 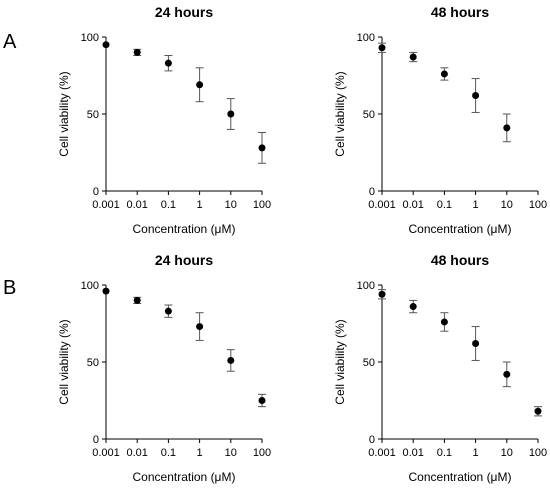 I want to click on panel-label-a: A, so click(x=10, y=42).